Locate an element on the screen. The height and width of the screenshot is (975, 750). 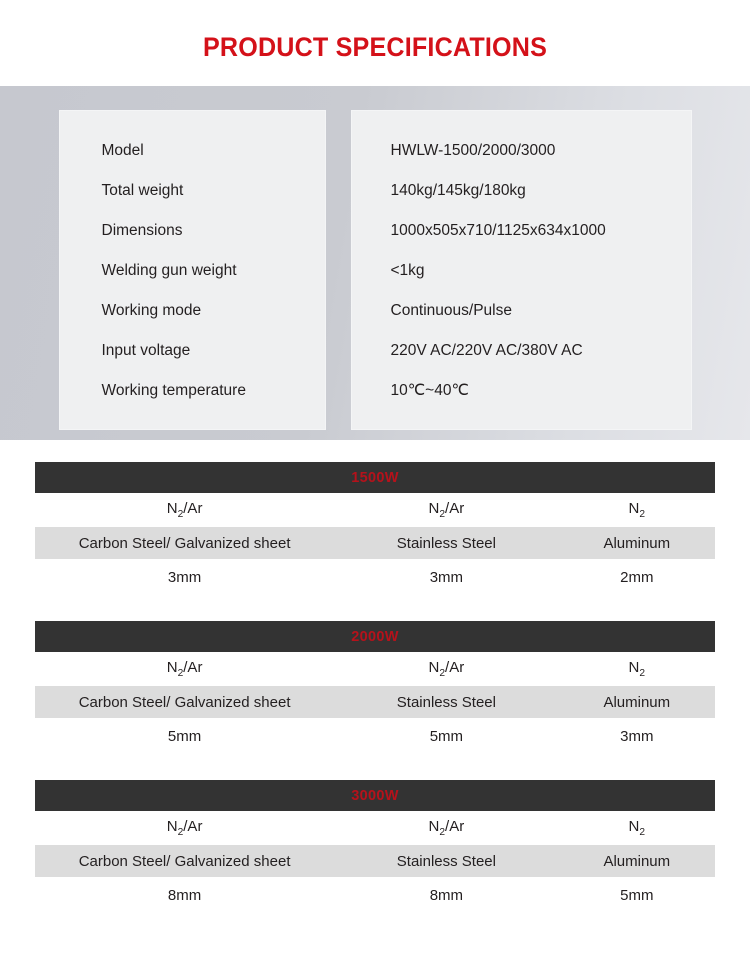
table-row-power-header: 2000W is located at coordinates (375, 636).